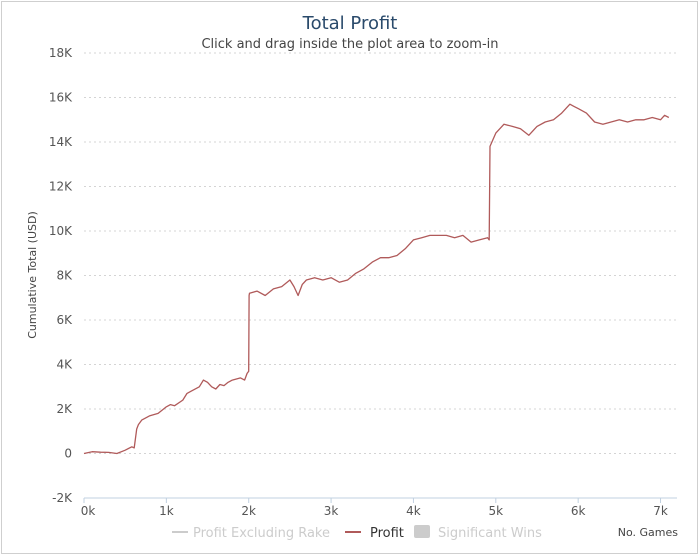 This screenshot has height=556, width=700. What do you see at coordinates (261, 533) in the screenshot?
I see `legend-label-profit-excluding-rake: Profit Excluding Rake` at bounding box center [261, 533].